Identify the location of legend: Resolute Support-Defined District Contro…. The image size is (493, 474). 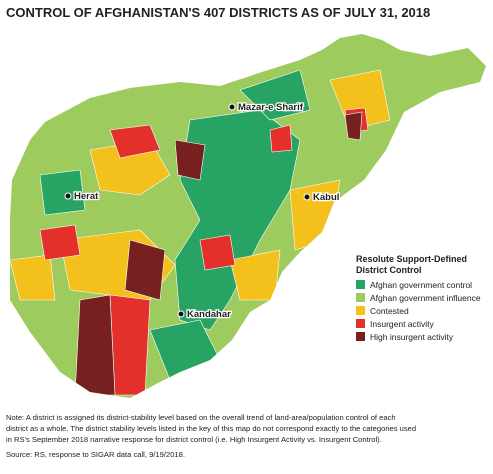
(418, 298).